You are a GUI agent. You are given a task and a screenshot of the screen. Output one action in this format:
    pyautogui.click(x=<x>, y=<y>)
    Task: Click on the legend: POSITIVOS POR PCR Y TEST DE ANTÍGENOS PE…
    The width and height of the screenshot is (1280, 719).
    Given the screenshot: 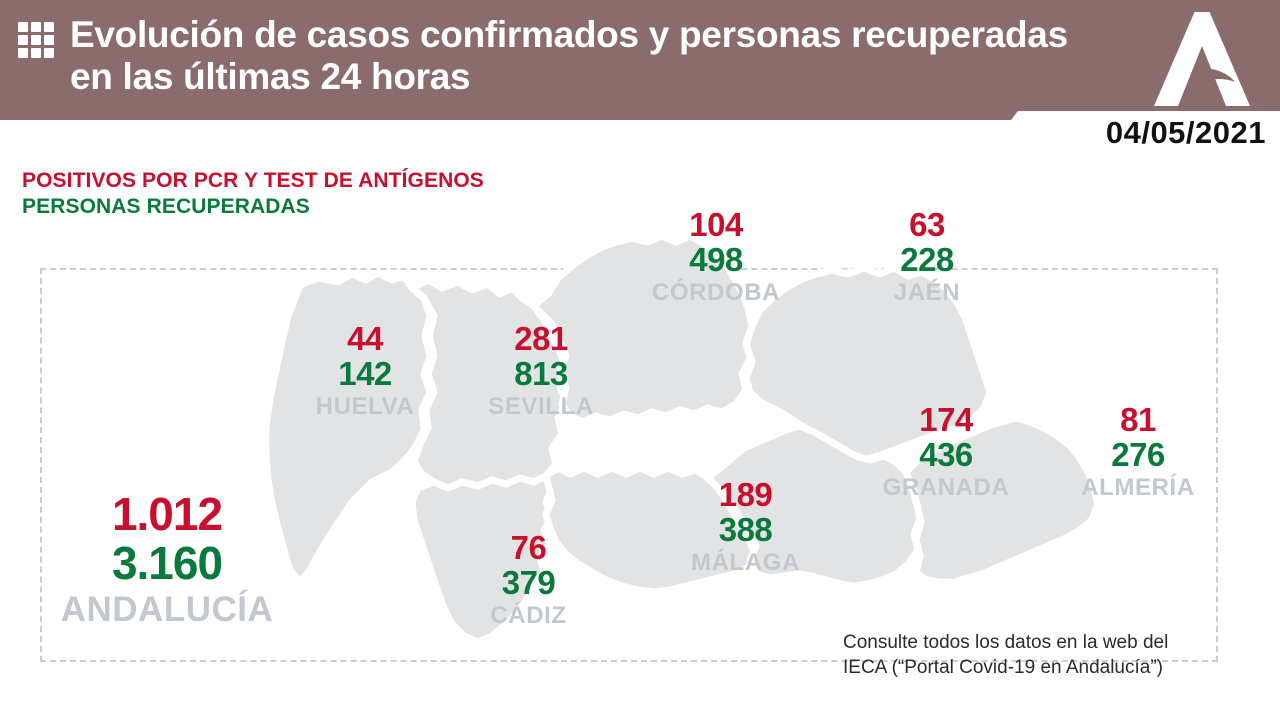 What is the action you would take?
    pyautogui.click(x=253, y=194)
    